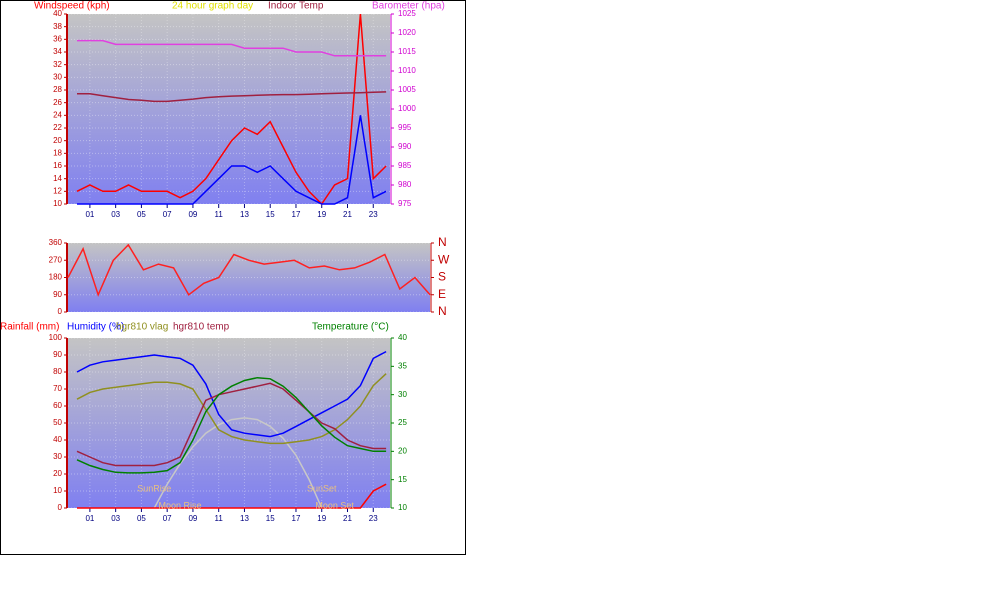 Image resolution: width=1008 pixels, height=615 pixels. What do you see at coordinates (57, 371) in the screenshot?
I see `y-tick-label: 80` at bounding box center [57, 371].